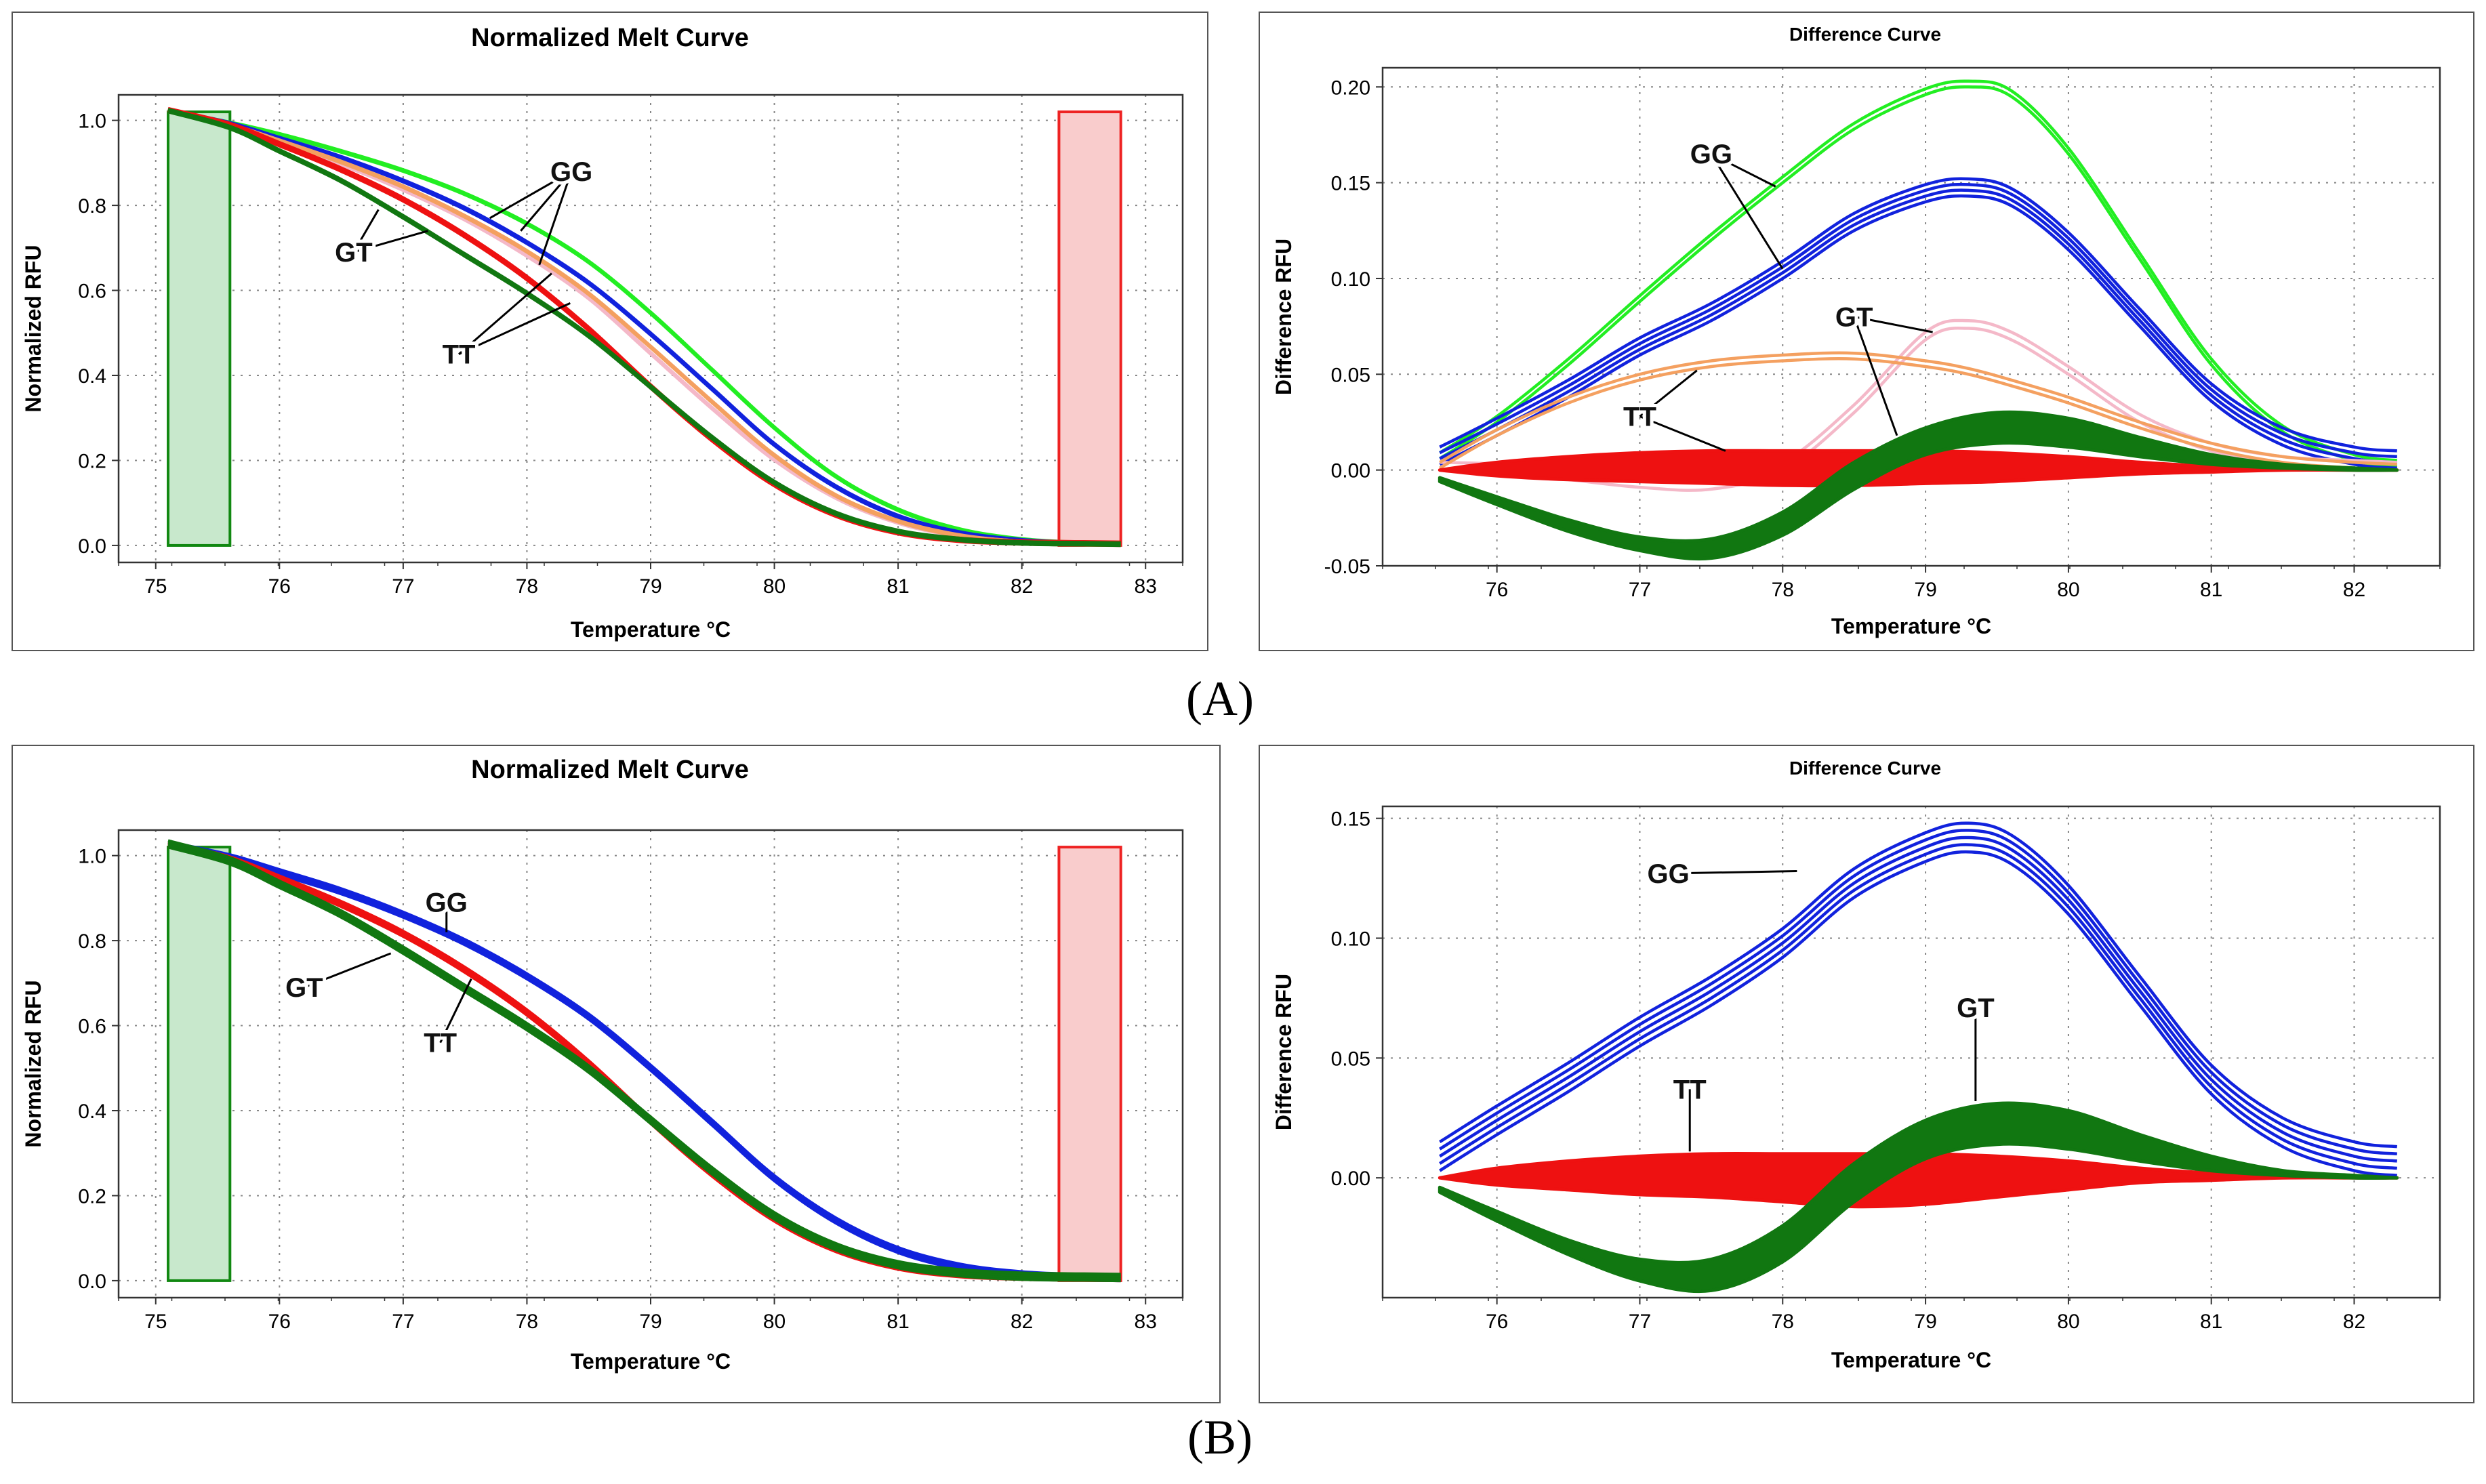  I want to click on y-tick-label: 0.0, so click(92, 546).